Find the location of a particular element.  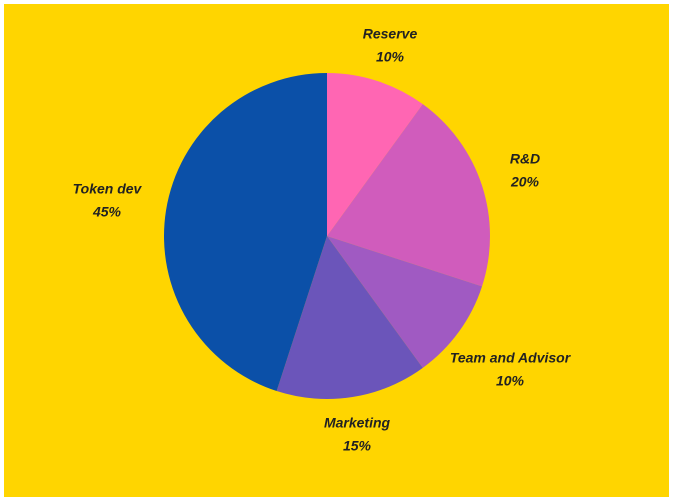

slice-label: Token dev is located at coordinates (108, 189).